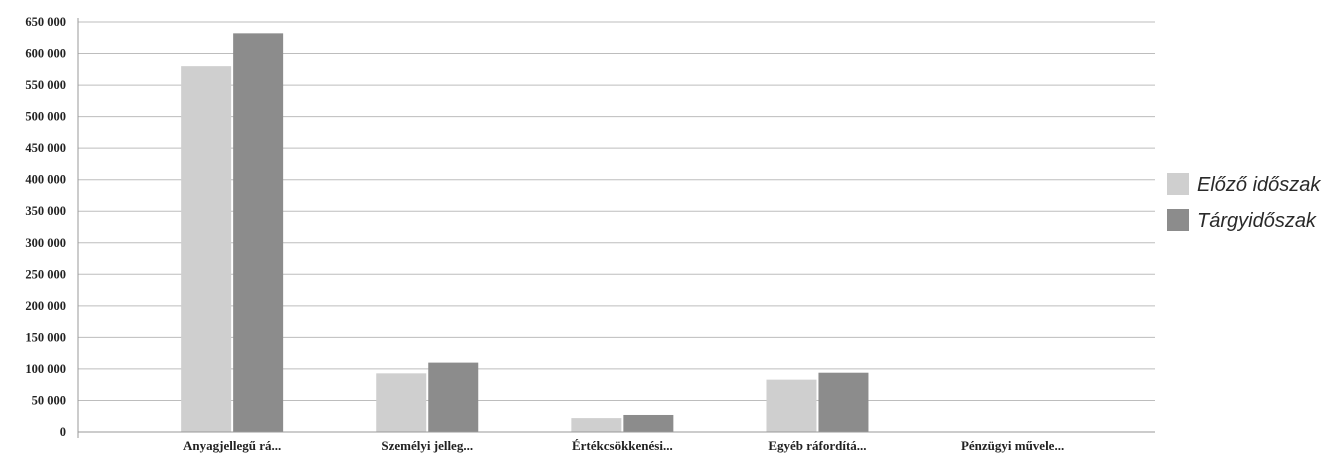 This screenshot has width=1326, height=454. I want to click on y-tick-label: 550 000, so click(45, 85).